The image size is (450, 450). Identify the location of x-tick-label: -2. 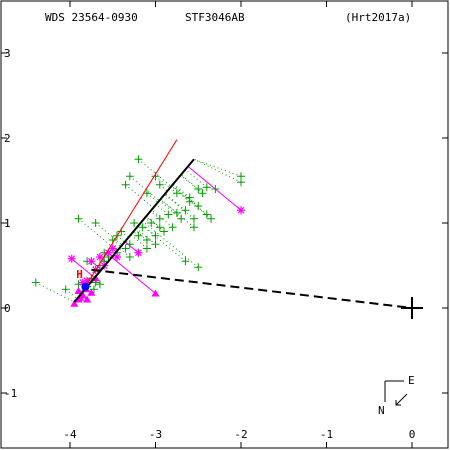
(240, 434).